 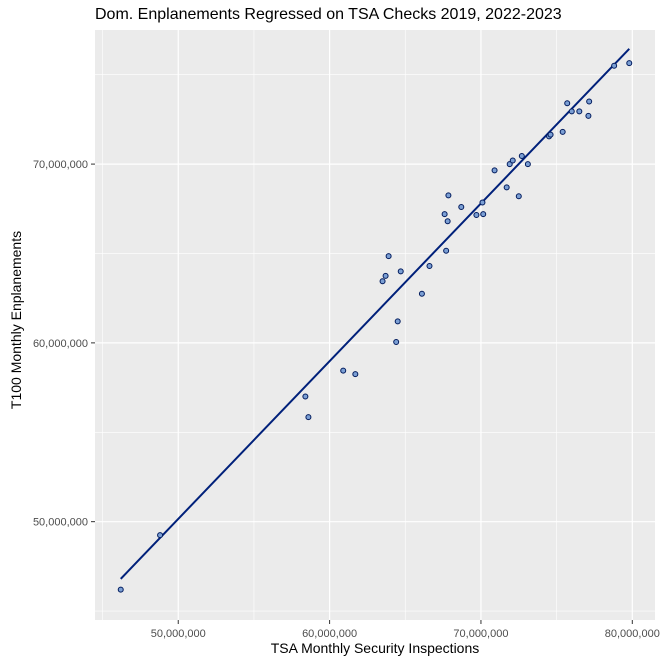 I want to click on y-tick-label: 70,000,000, so click(x=60, y=165).